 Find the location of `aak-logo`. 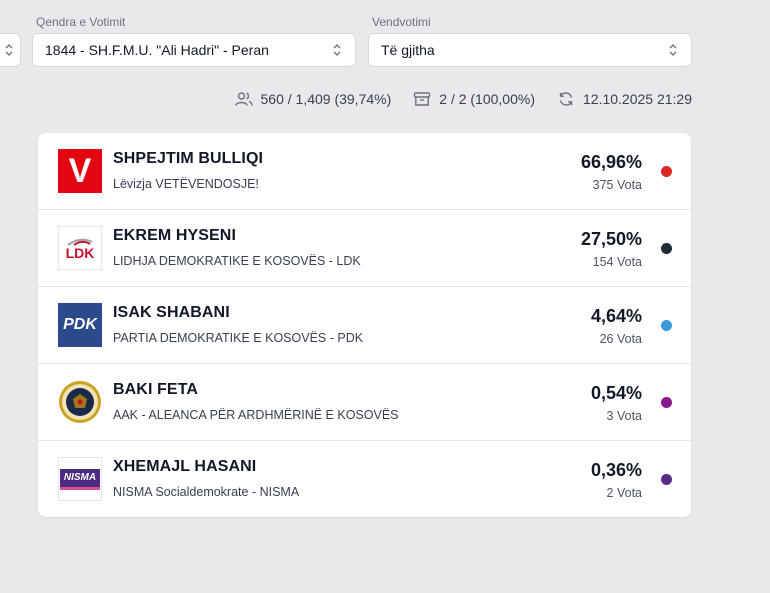

aak-logo is located at coordinates (80, 402).